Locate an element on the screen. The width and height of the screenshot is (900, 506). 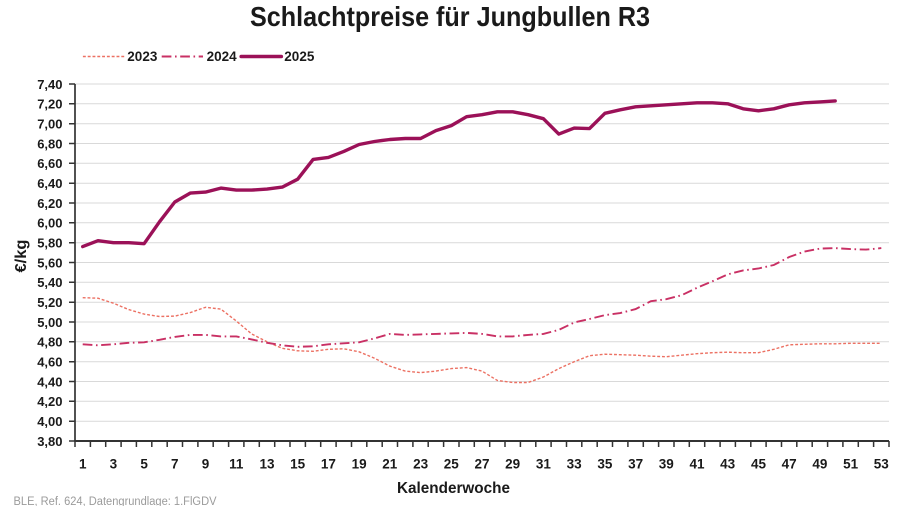
svg-text: 53 is located at coordinates (882, 464).